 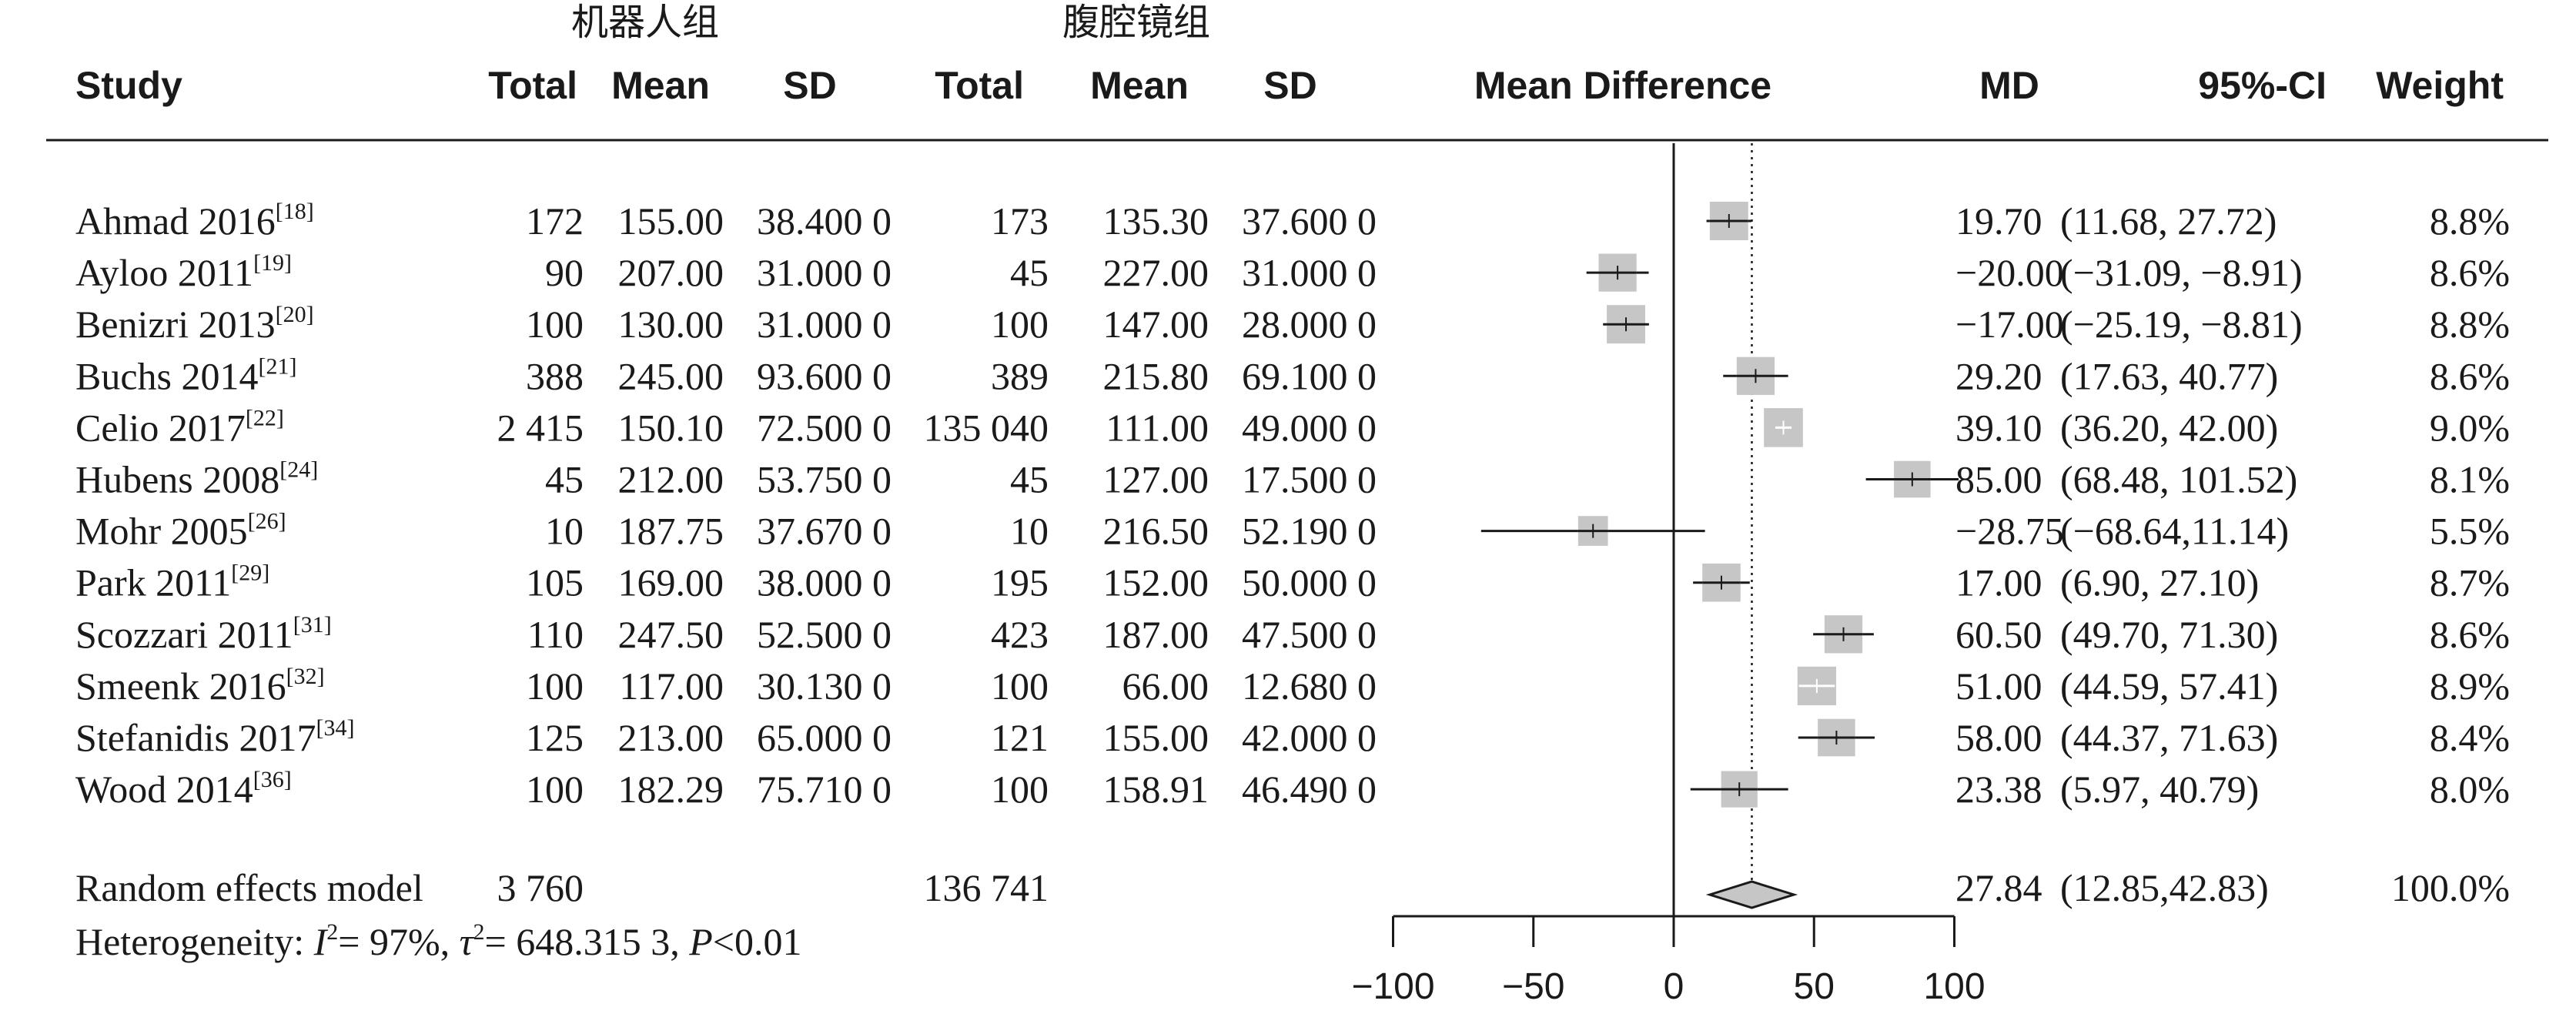 What do you see at coordinates (541, 887) in the screenshot?
I see `pooled-total1: 3 760` at bounding box center [541, 887].